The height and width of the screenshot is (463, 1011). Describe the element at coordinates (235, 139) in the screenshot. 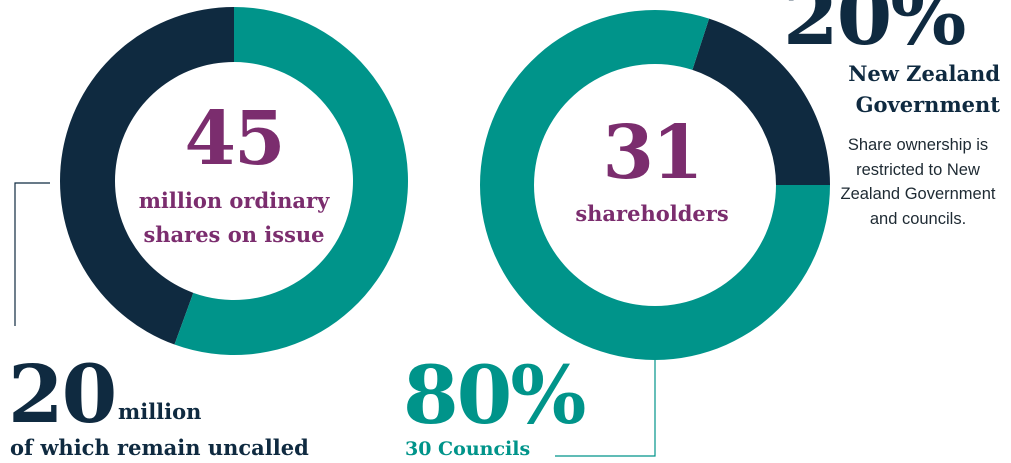

I see `center-value: 45` at that location.